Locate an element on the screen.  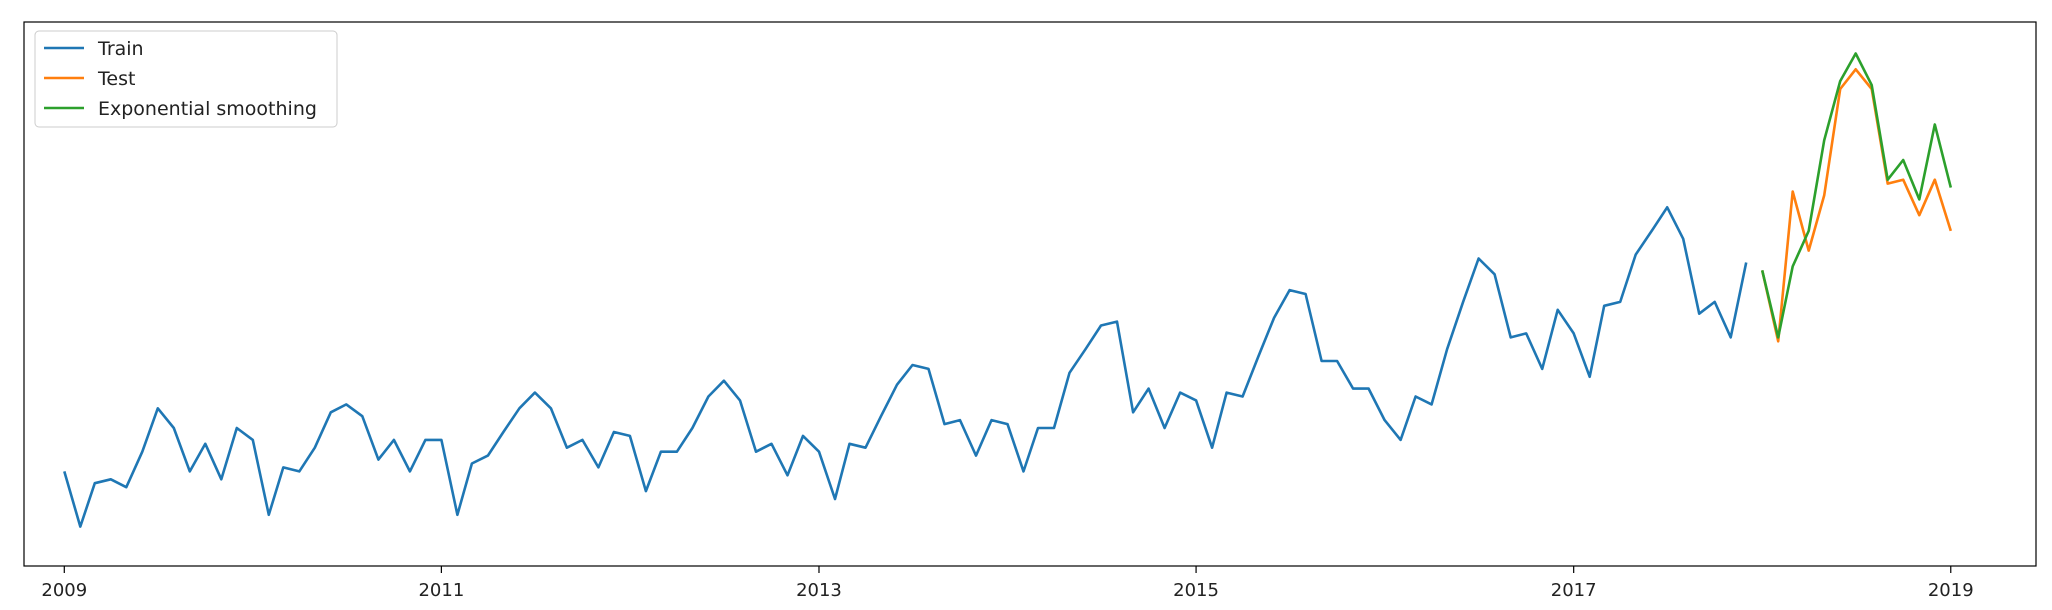
series-line-exponential-smoothing is located at coordinates (1856, 195).